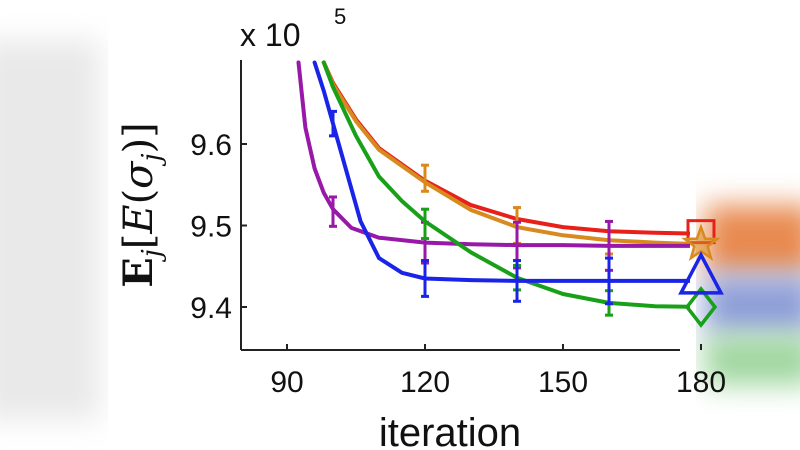 Image resolution: width=800 pixels, height=450 pixels. I want to click on y-label-sigma: σ, so click(139, 174).